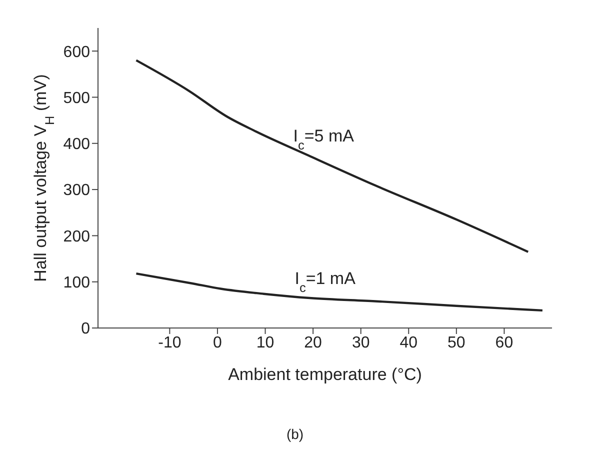  I want to click on y-tick-label: 100, so click(76, 283).